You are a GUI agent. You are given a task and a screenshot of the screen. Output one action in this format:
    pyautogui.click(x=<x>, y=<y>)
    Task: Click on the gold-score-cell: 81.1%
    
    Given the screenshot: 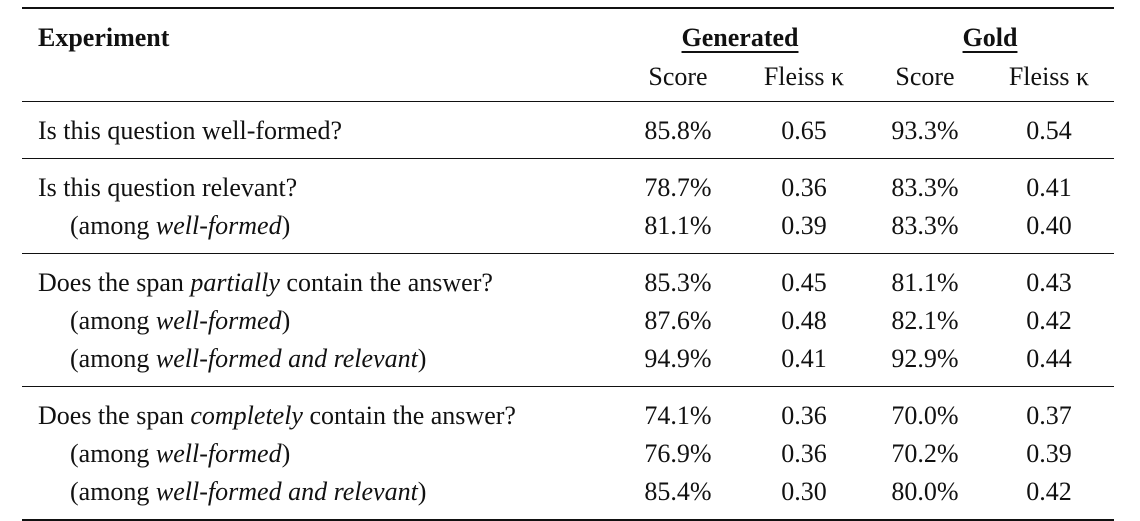 What is the action you would take?
    pyautogui.click(x=925, y=282)
    